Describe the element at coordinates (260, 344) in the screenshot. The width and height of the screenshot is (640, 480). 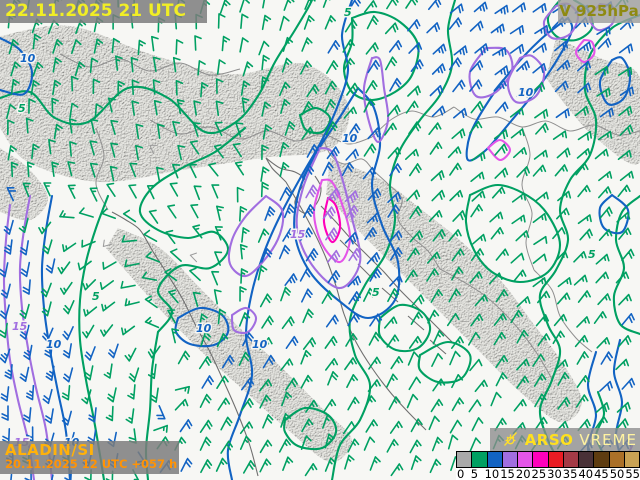
I see `contour-label-10: 10` at that location.